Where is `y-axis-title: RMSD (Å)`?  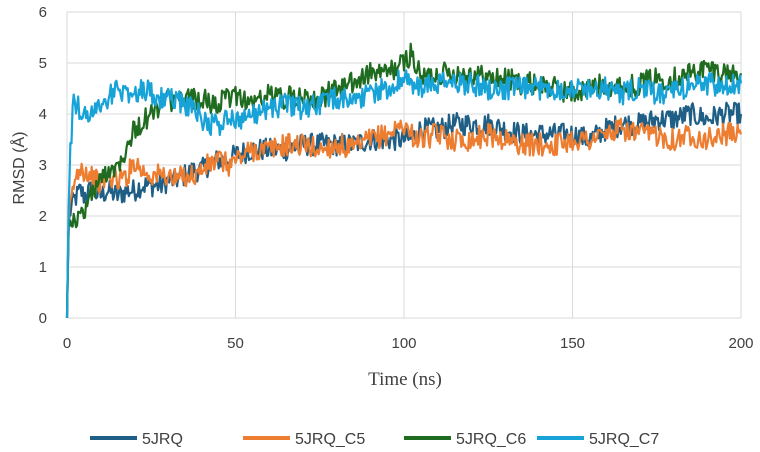
y-axis-title: RMSD (Å) is located at coordinates (18, 168).